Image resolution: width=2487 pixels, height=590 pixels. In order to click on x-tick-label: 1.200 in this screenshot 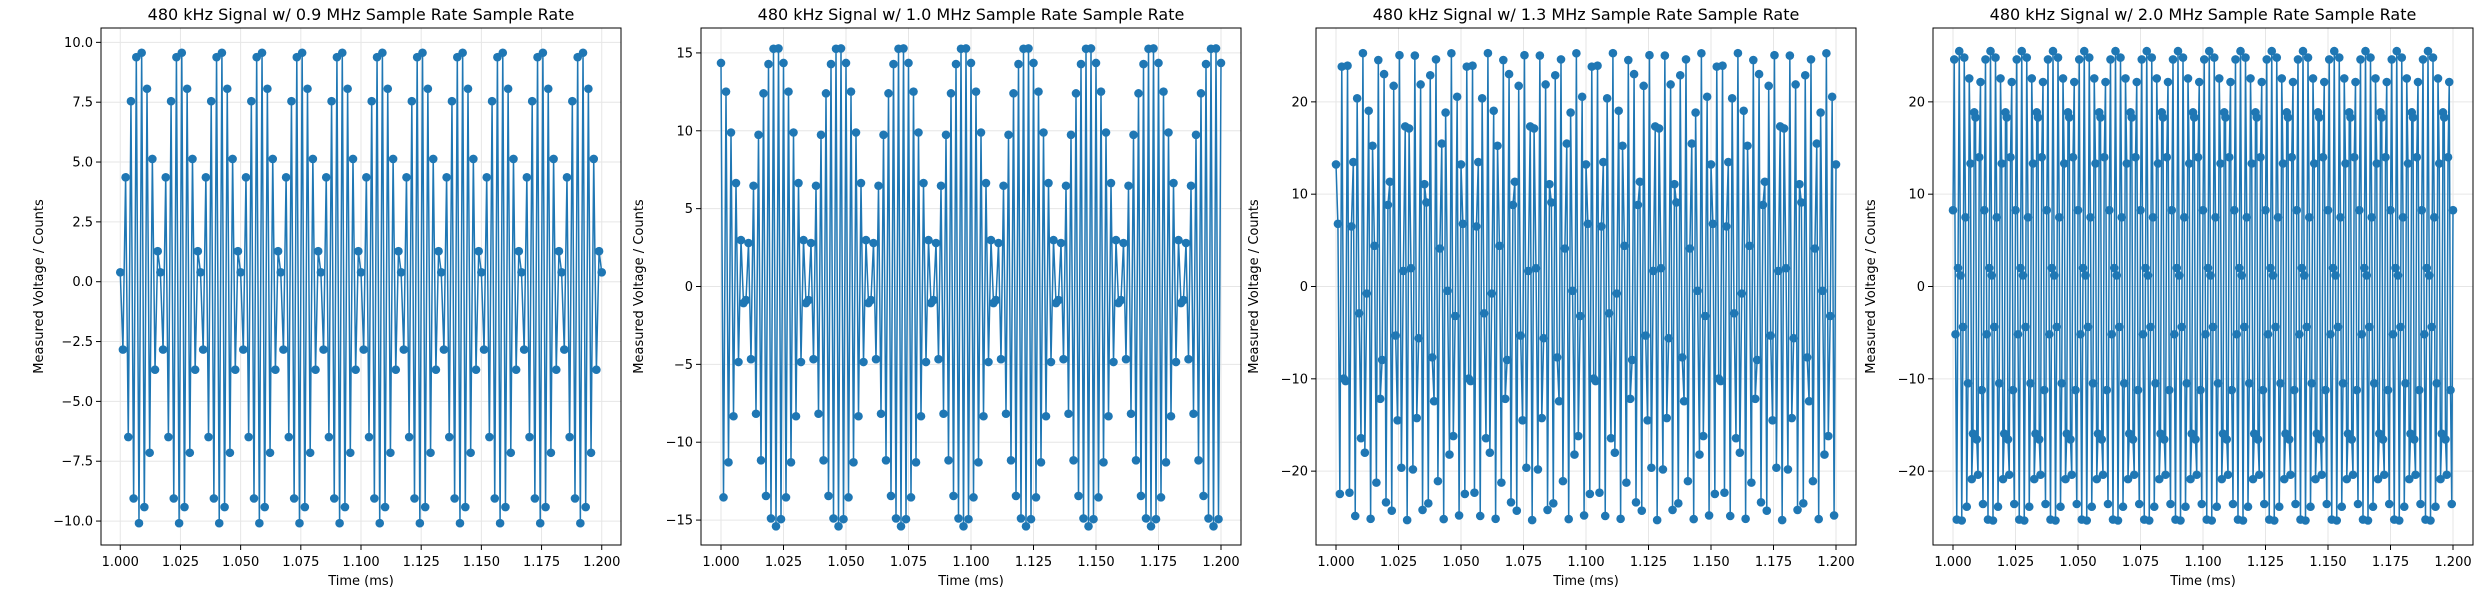, I will do `click(1835, 562)`.